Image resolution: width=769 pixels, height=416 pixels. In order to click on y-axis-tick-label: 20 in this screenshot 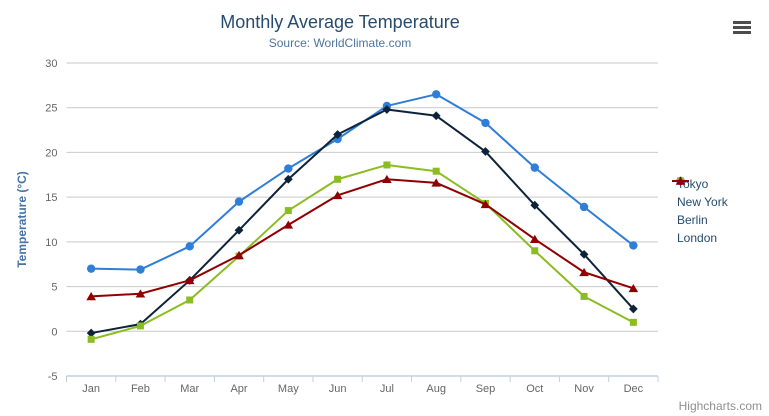, I will do `click(51, 153)`.